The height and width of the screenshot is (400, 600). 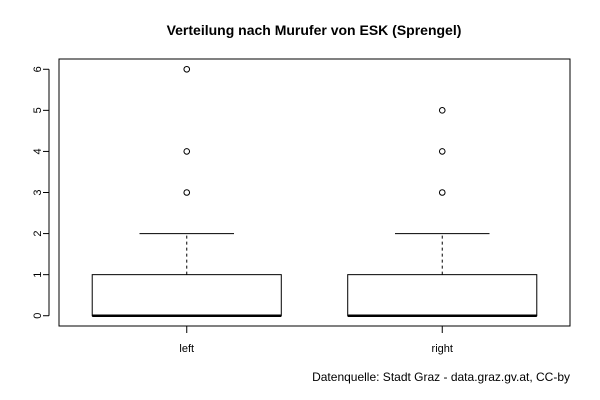 What do you see at coordinates (38, 234) in the screenshot?
I see `y-tick-label: 2` at bounding box center [38, 234].